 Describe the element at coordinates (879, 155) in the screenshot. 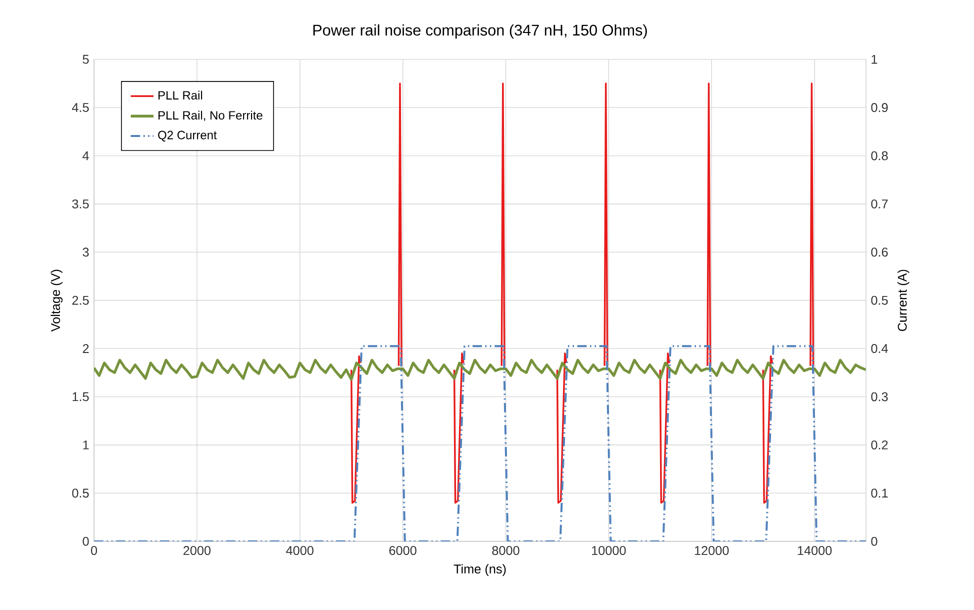

I see `y2-tick-label: 0.8` at that location.